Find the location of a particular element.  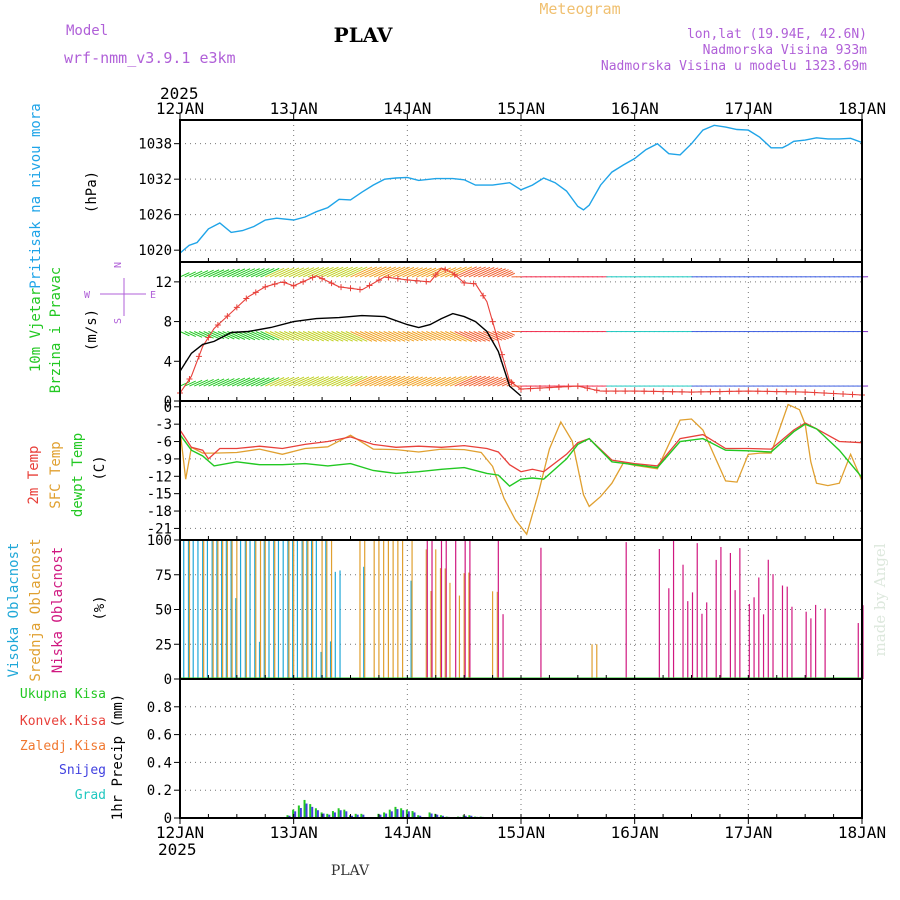

cloud-label-high: Visoka Oblacnost is located at coordinates (14, 610).